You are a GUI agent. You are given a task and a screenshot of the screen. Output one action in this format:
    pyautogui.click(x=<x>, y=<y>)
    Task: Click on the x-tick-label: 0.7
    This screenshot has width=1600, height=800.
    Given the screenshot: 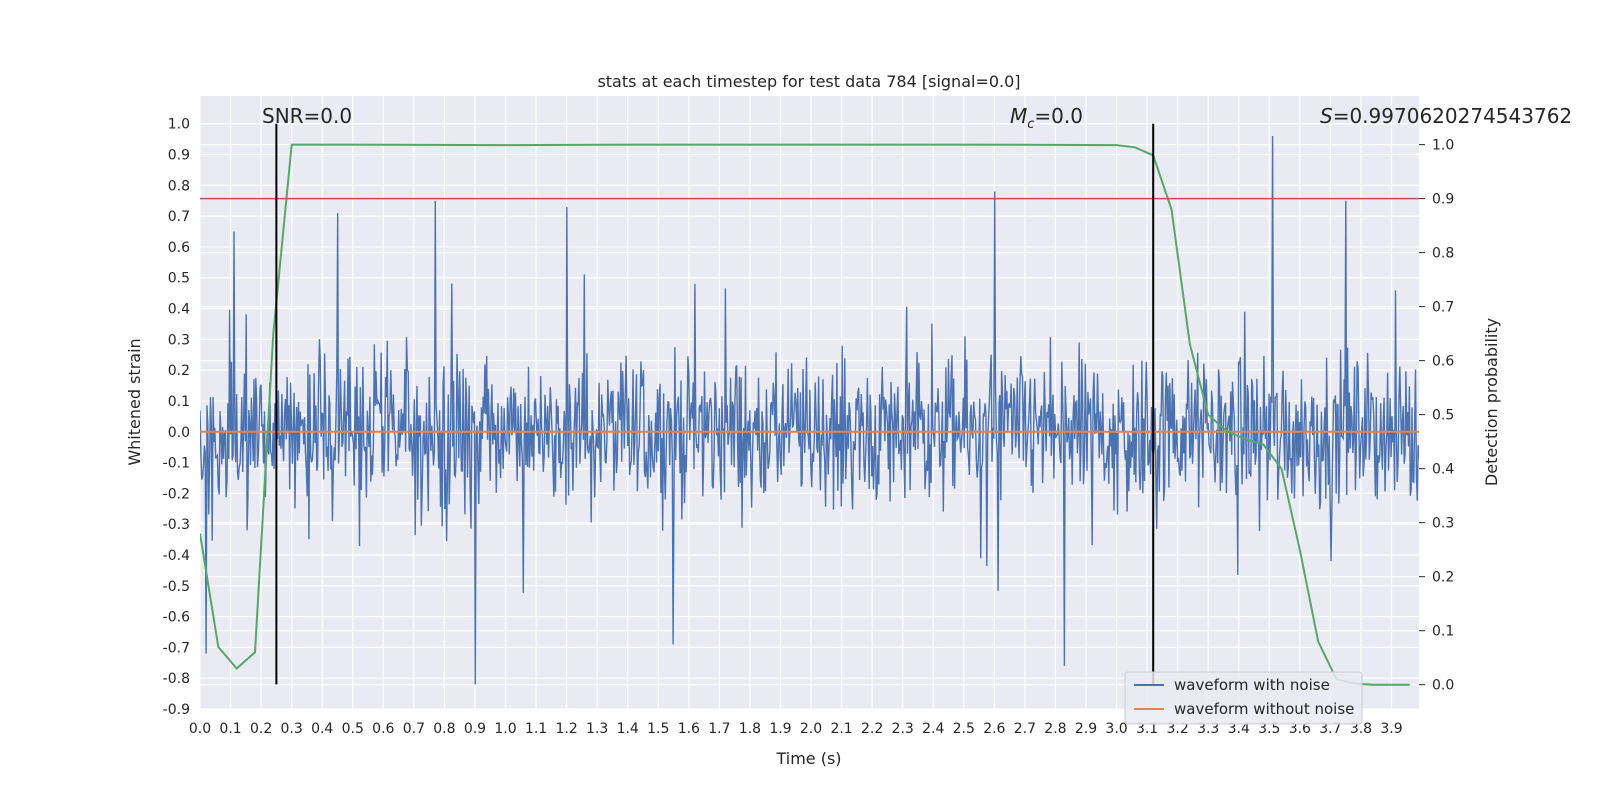 What is the action you would take?
    pyautogui.click(x=414, y=729)
    